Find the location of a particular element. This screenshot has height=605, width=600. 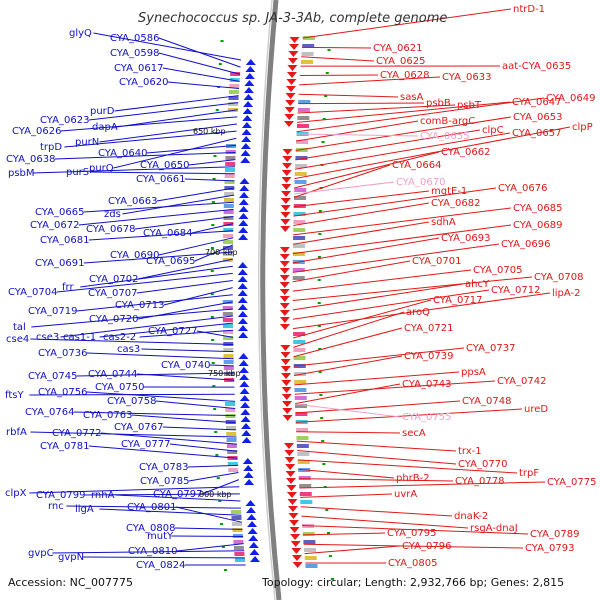

left-gene-label: CYA_0672 is located at coordinates (54, 225).